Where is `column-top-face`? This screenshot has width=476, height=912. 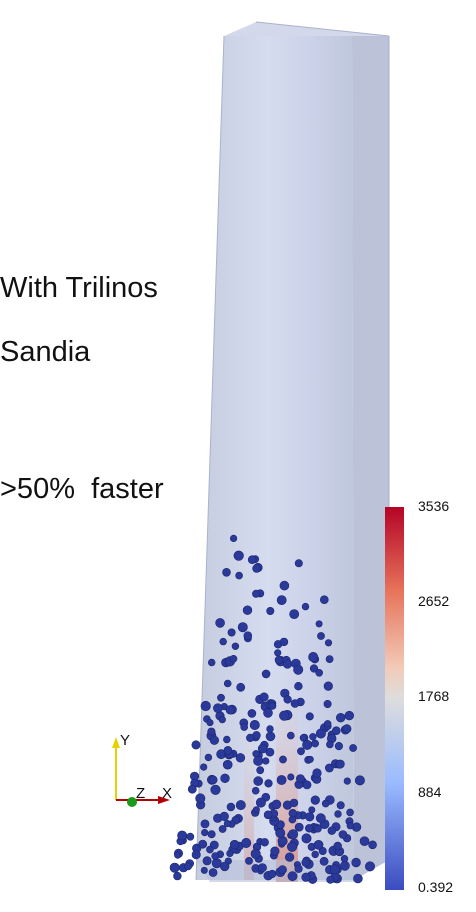
column-top-face is located at coordinates (306, 29).